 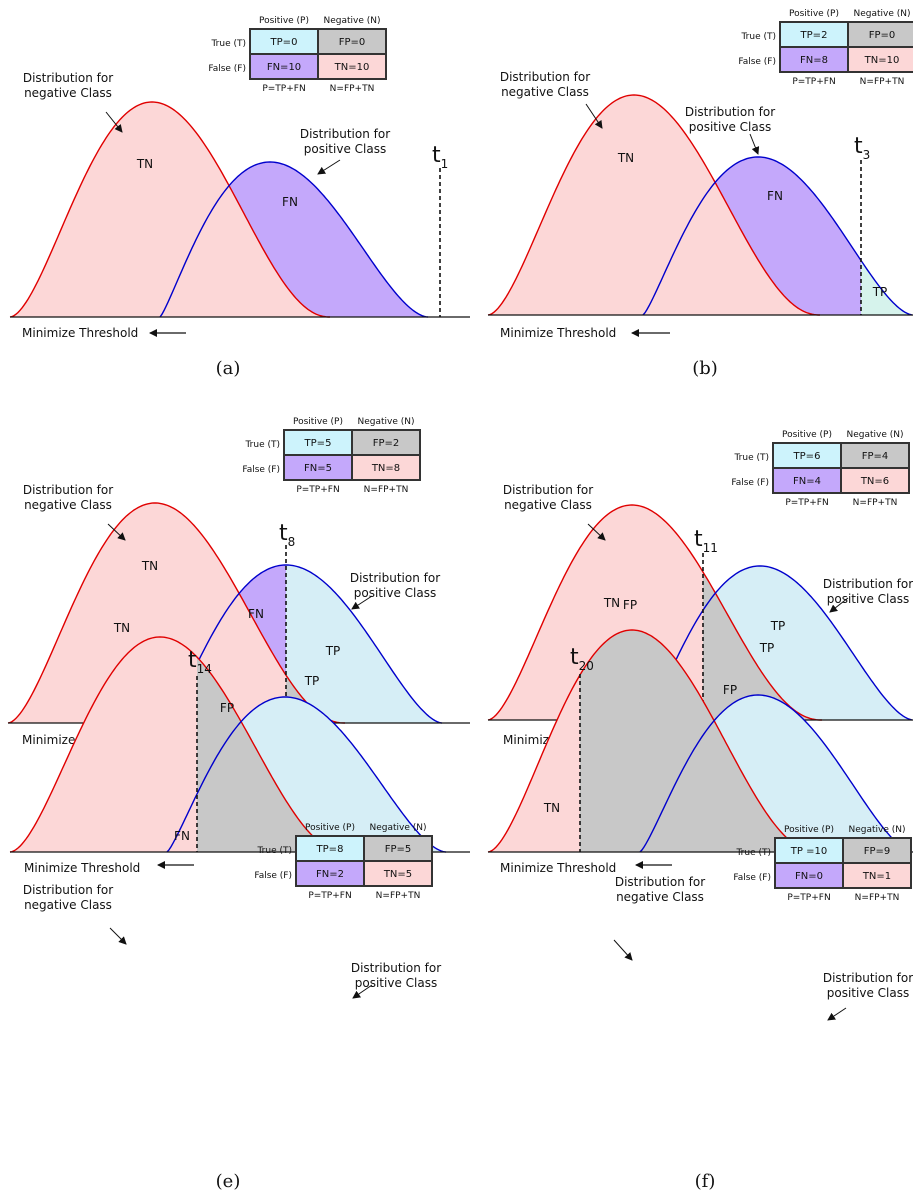 I want to click on tn-cell-value: TN=6, so click(x=874, y=481).